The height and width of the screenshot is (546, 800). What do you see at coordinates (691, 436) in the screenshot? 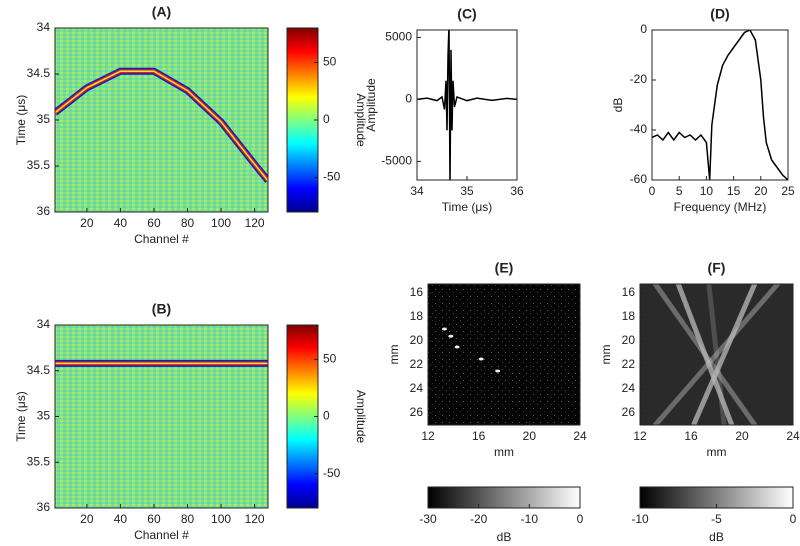
I see `x-tick-label: 16` at bounding box center [691, 436].